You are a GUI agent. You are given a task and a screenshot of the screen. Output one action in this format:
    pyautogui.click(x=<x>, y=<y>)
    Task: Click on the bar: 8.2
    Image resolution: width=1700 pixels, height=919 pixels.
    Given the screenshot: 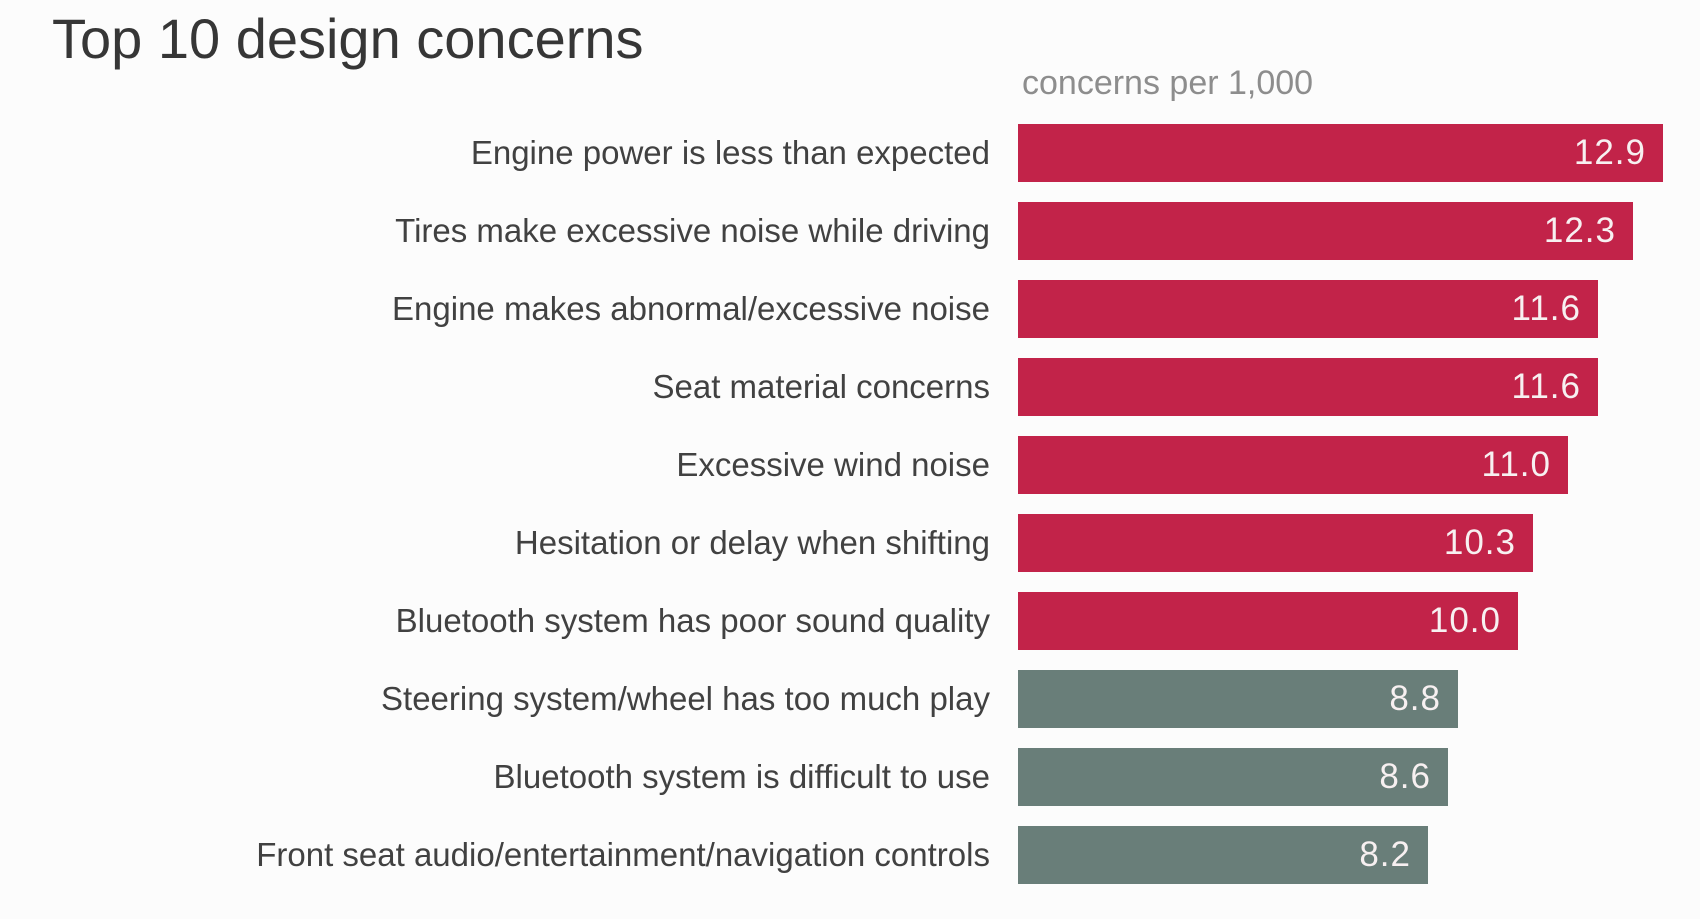 What is the action you would take?
    pyautogui.click(x=1223, y=855)
    